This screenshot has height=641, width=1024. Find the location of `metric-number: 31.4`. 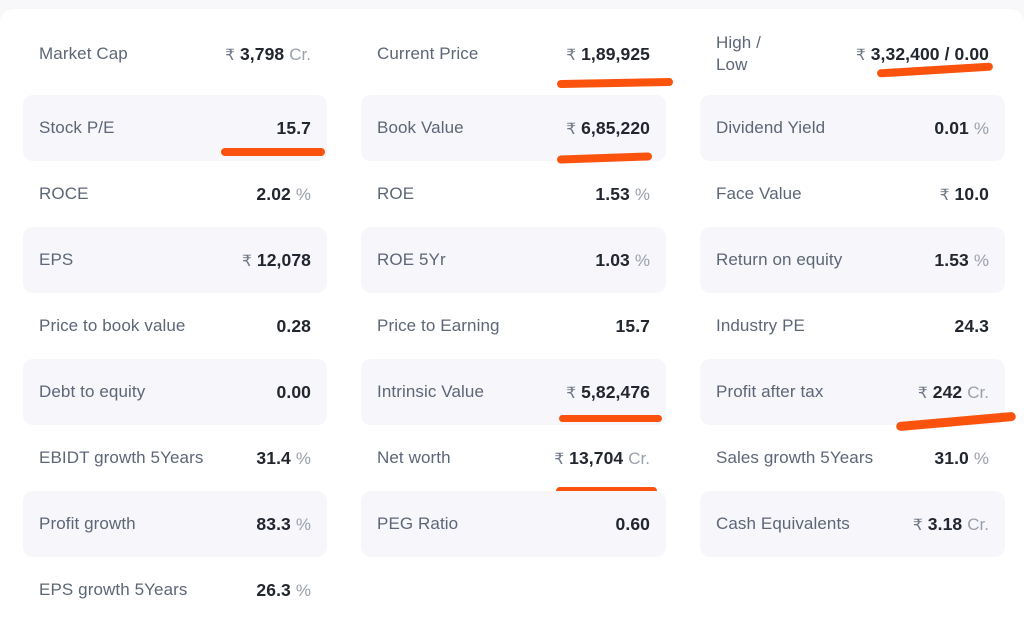

metric-number: 31.4 is located at coordinates (273, 457).